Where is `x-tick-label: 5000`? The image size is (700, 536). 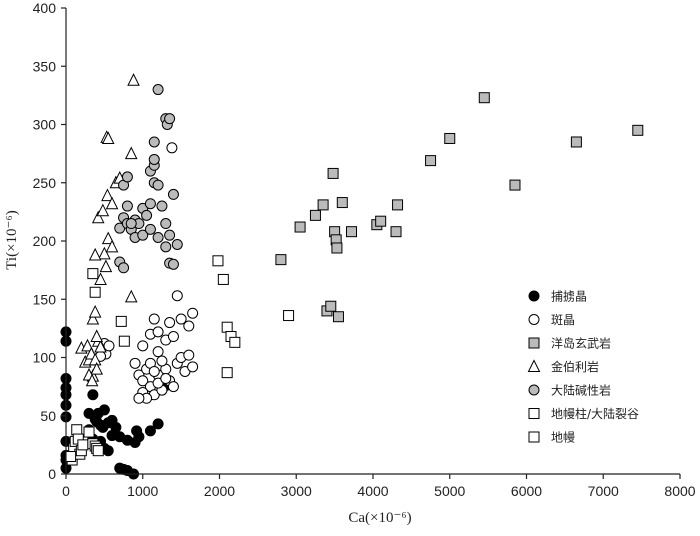 x-tick-label: 5000 is located at coordinates (449, 491).